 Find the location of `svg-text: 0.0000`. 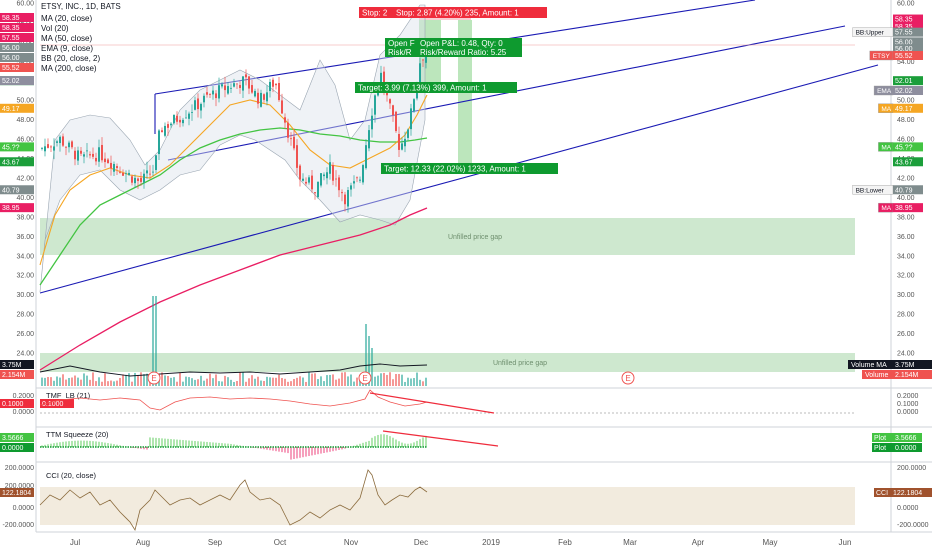

svg-text: 0.0000 is located at coordinates (24, 508).